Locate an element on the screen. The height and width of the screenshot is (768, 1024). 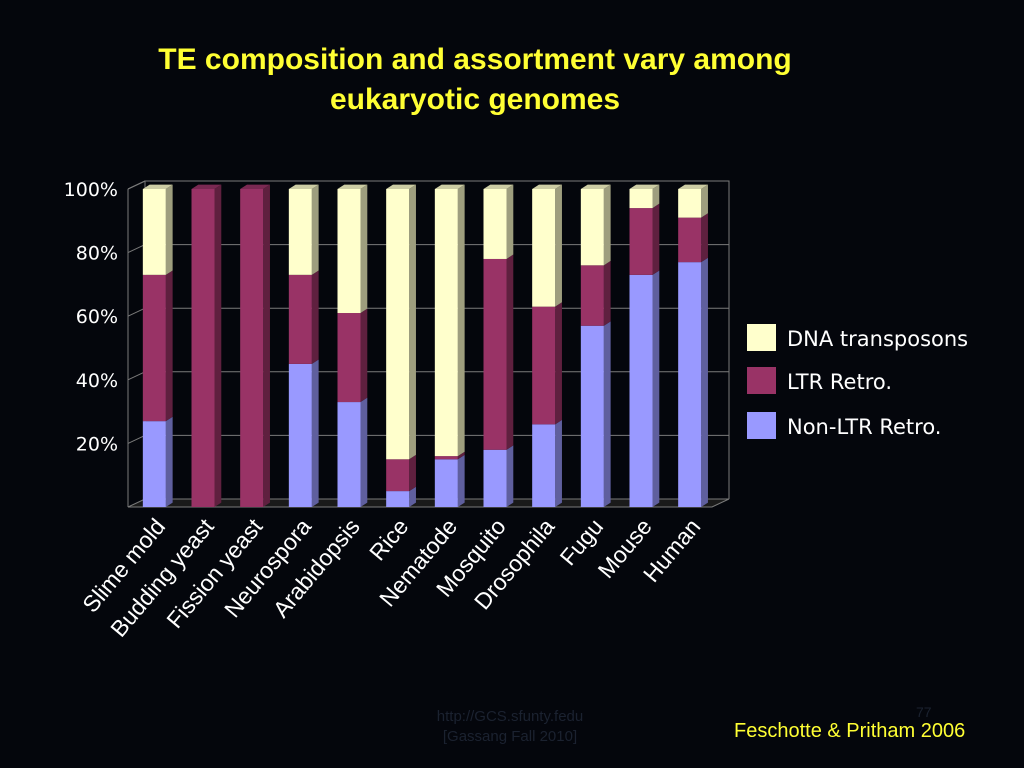
y-tick-label: 60% is located at coordinates (97, 317).